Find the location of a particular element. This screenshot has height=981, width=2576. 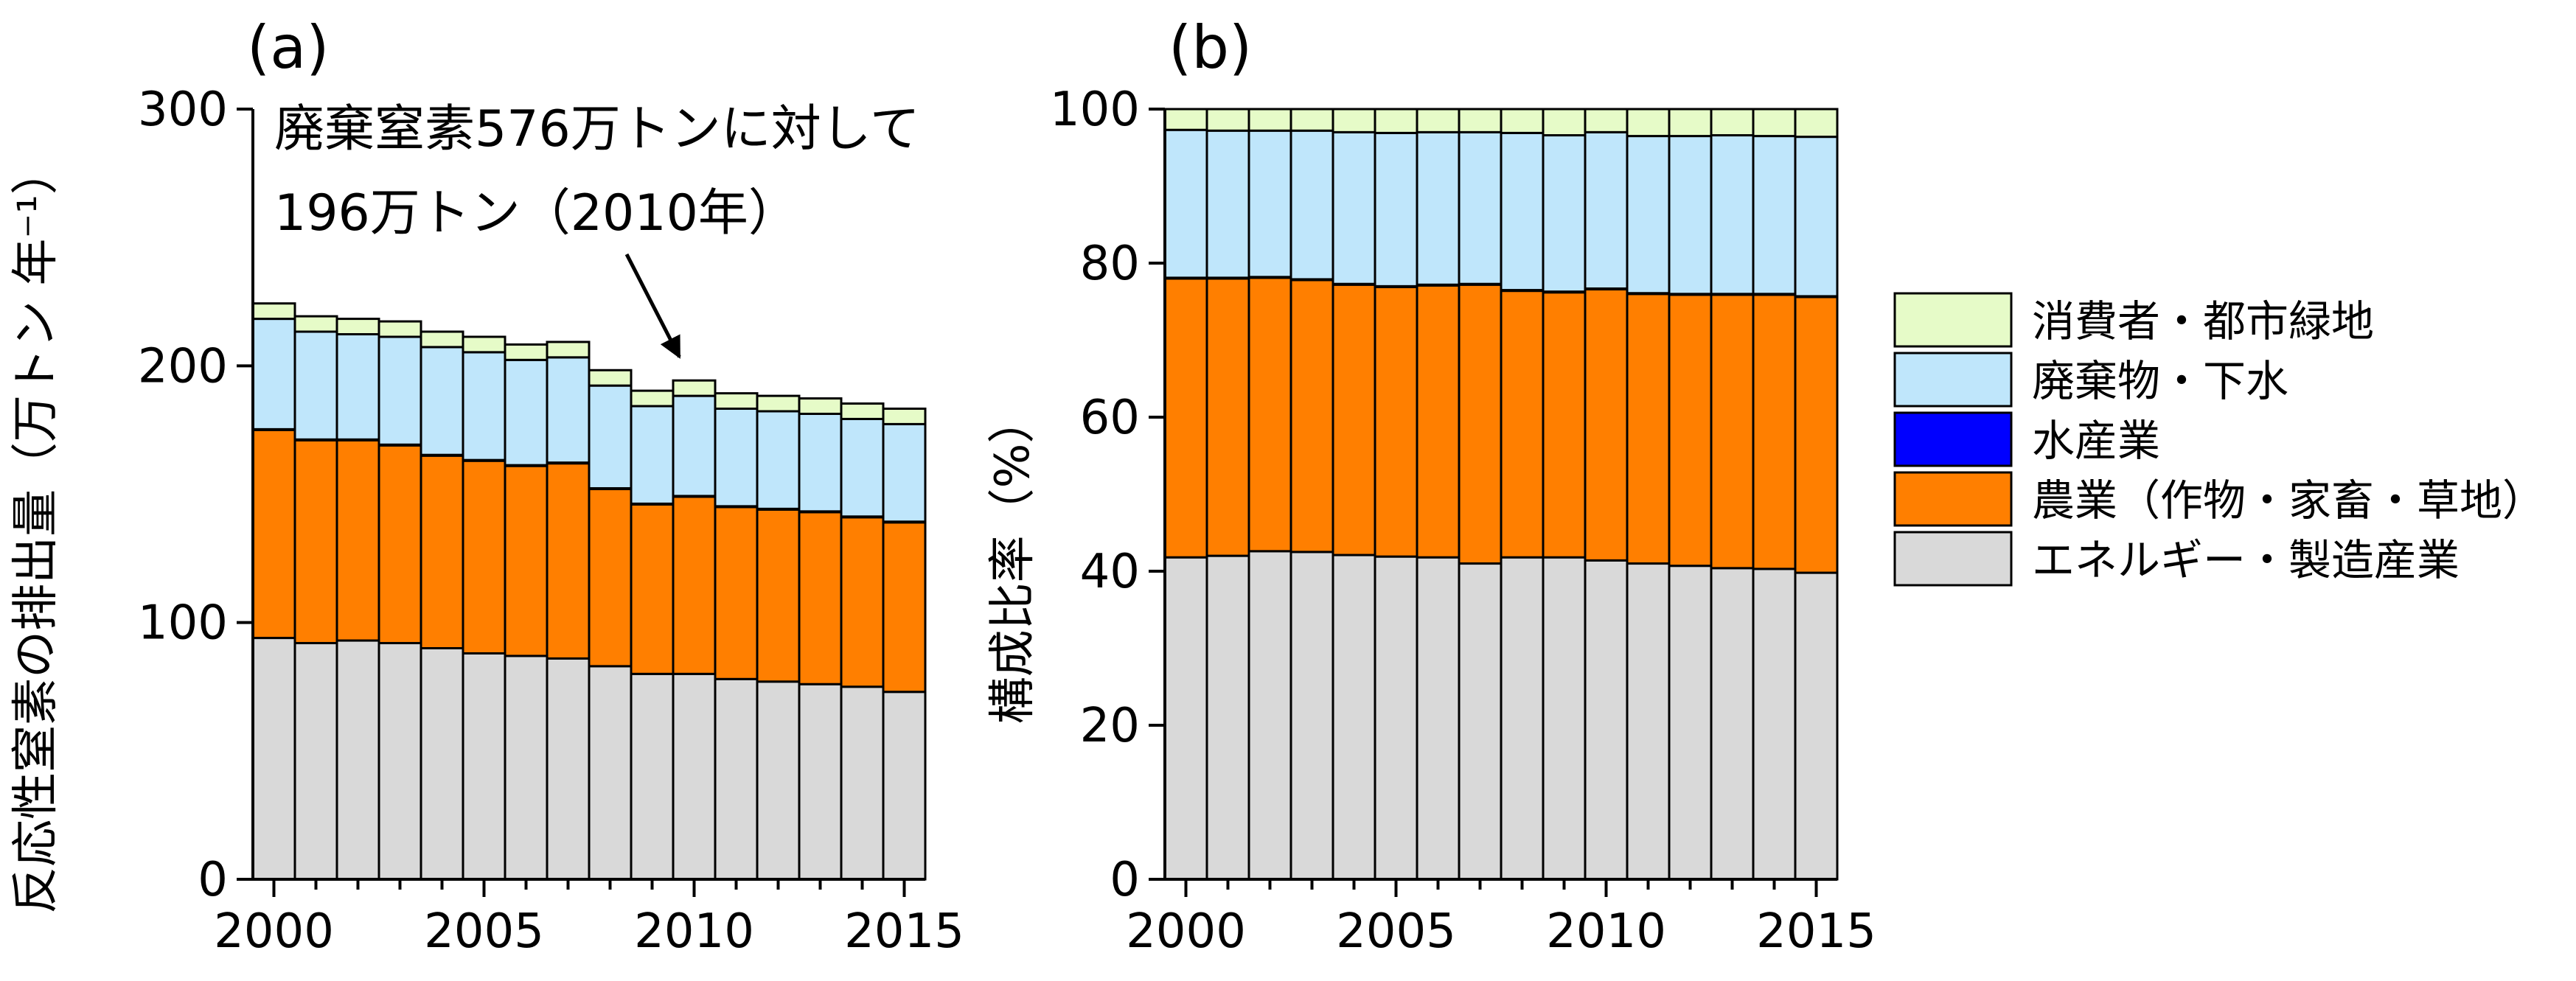

panel-a-bar-2003-waste is located at coordinates (400, 390).